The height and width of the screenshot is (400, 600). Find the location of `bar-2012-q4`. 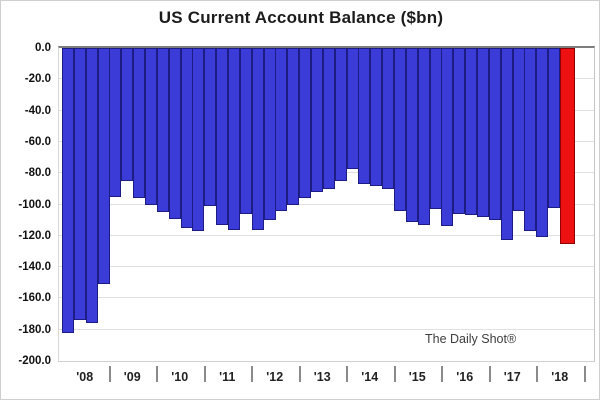

bar-2012-q4 is located at coordinates (293, 126).